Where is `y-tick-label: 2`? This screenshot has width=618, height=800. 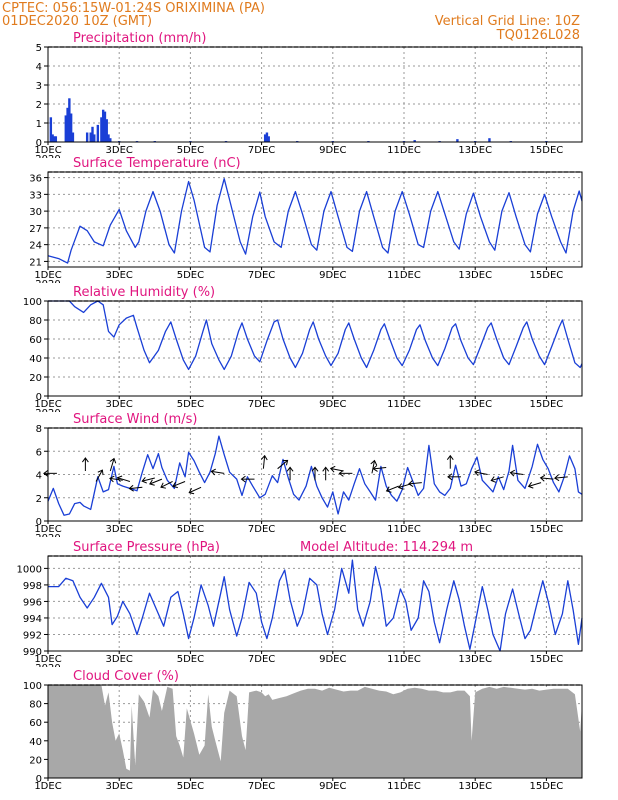
y-tick-label: 2 is located at coordinates (39, 105).